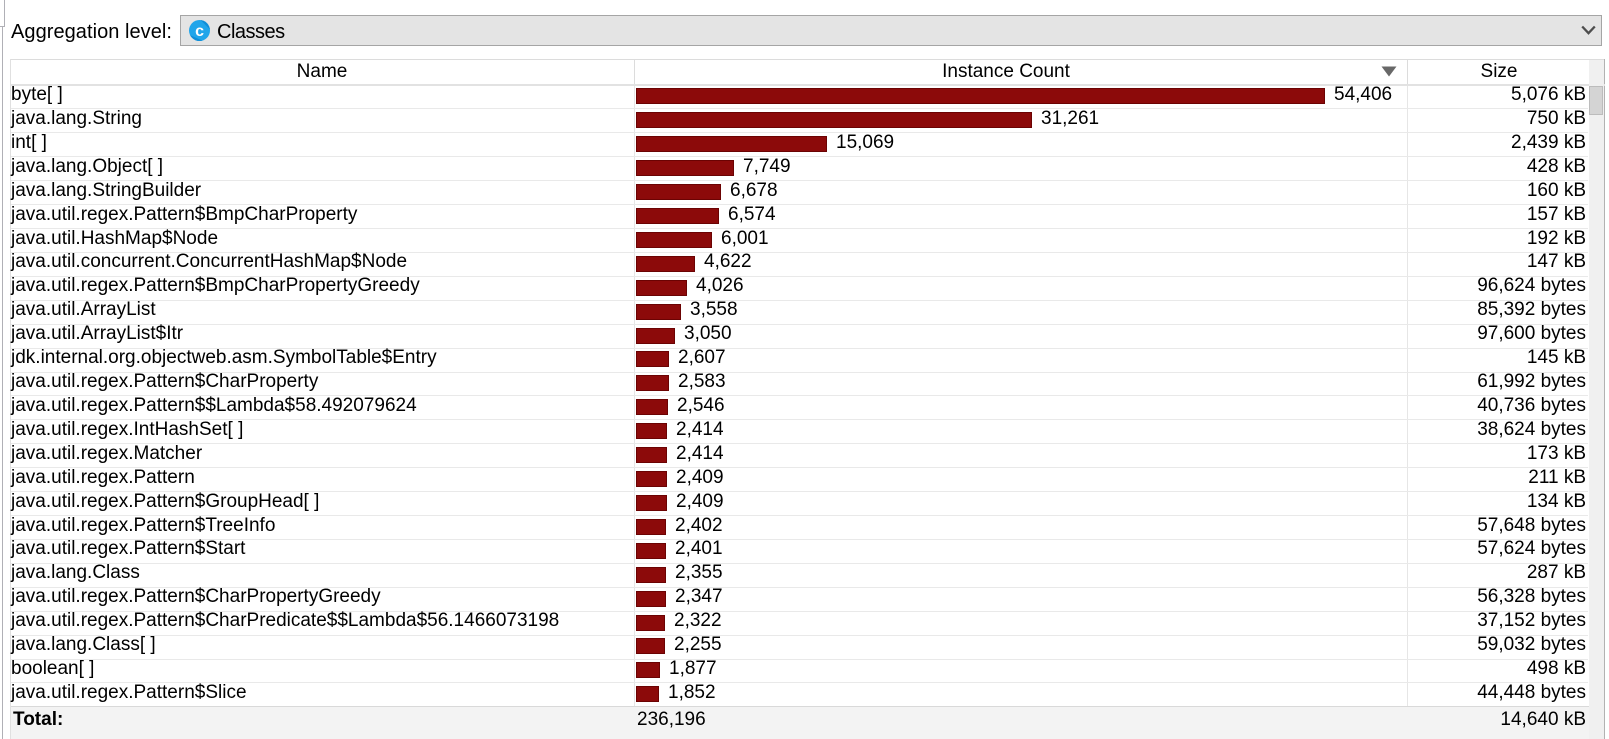 This screenshot has height=739, width=1609. Describe the element at coordinates (199, 31) in the screenshot. I see `svg-text: c` at that location.